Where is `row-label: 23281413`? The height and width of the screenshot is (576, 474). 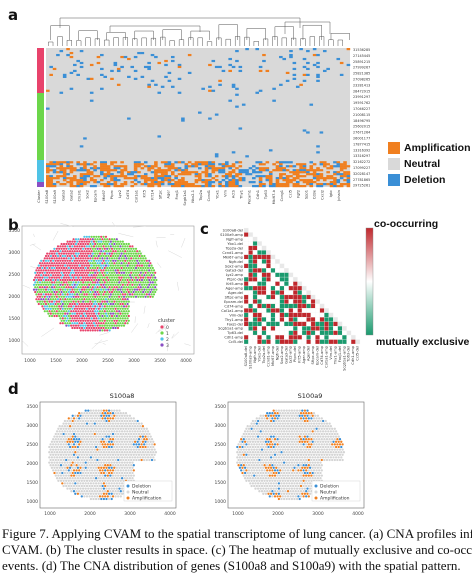
row-label: 23281413 is located at coordinates (361, 85).